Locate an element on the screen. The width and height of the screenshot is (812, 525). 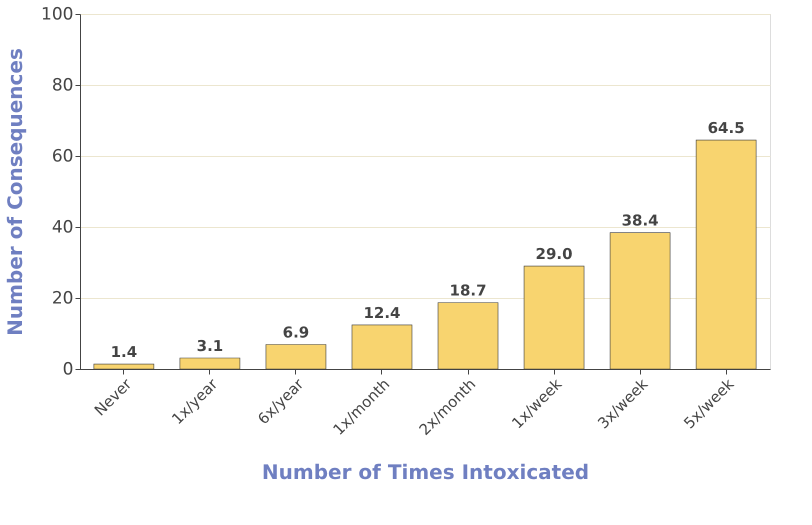
data-label: 1.4 is located at coordinates (124, 352).